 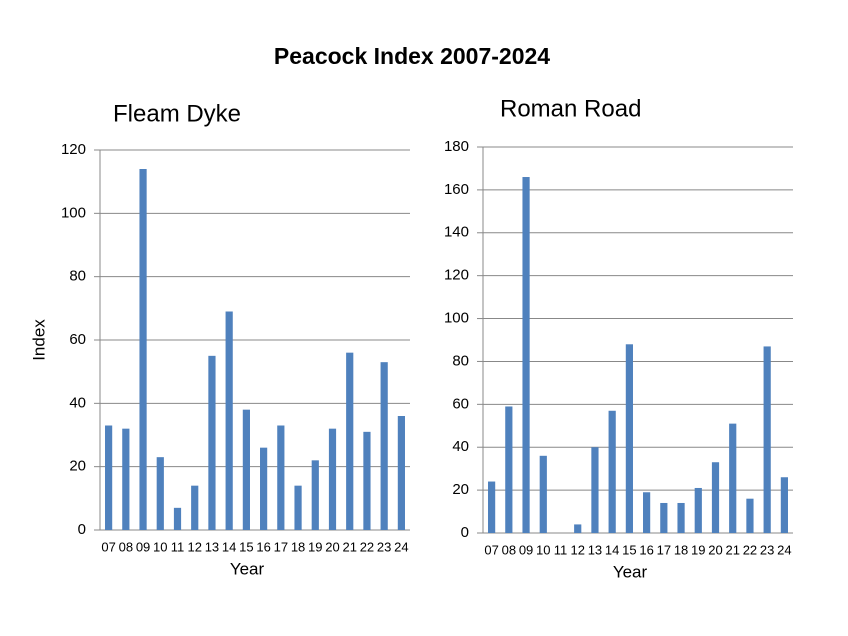 What do you see at coordinates (456, 232) in the screenshot?
I see `y-tick-label: 140` at bounding box center [456, 232].